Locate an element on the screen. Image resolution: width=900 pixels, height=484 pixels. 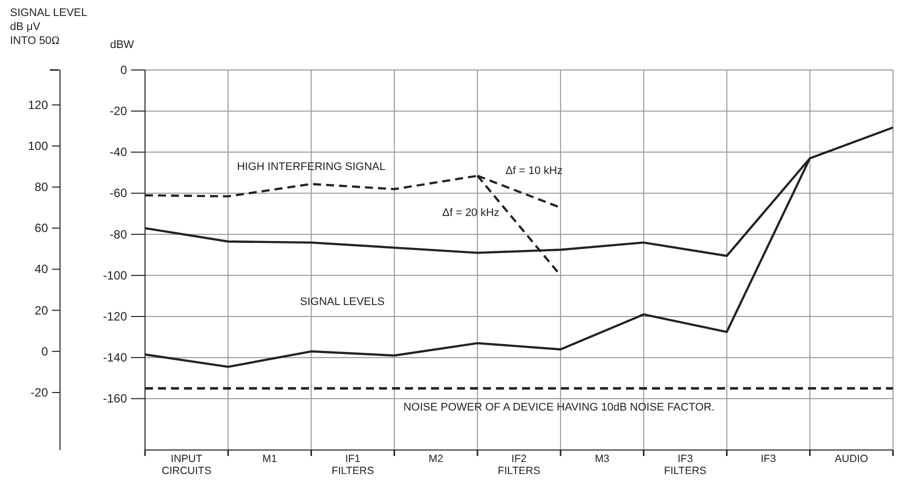
y2-tick-label: 0 is located at coordinates (44, 351).